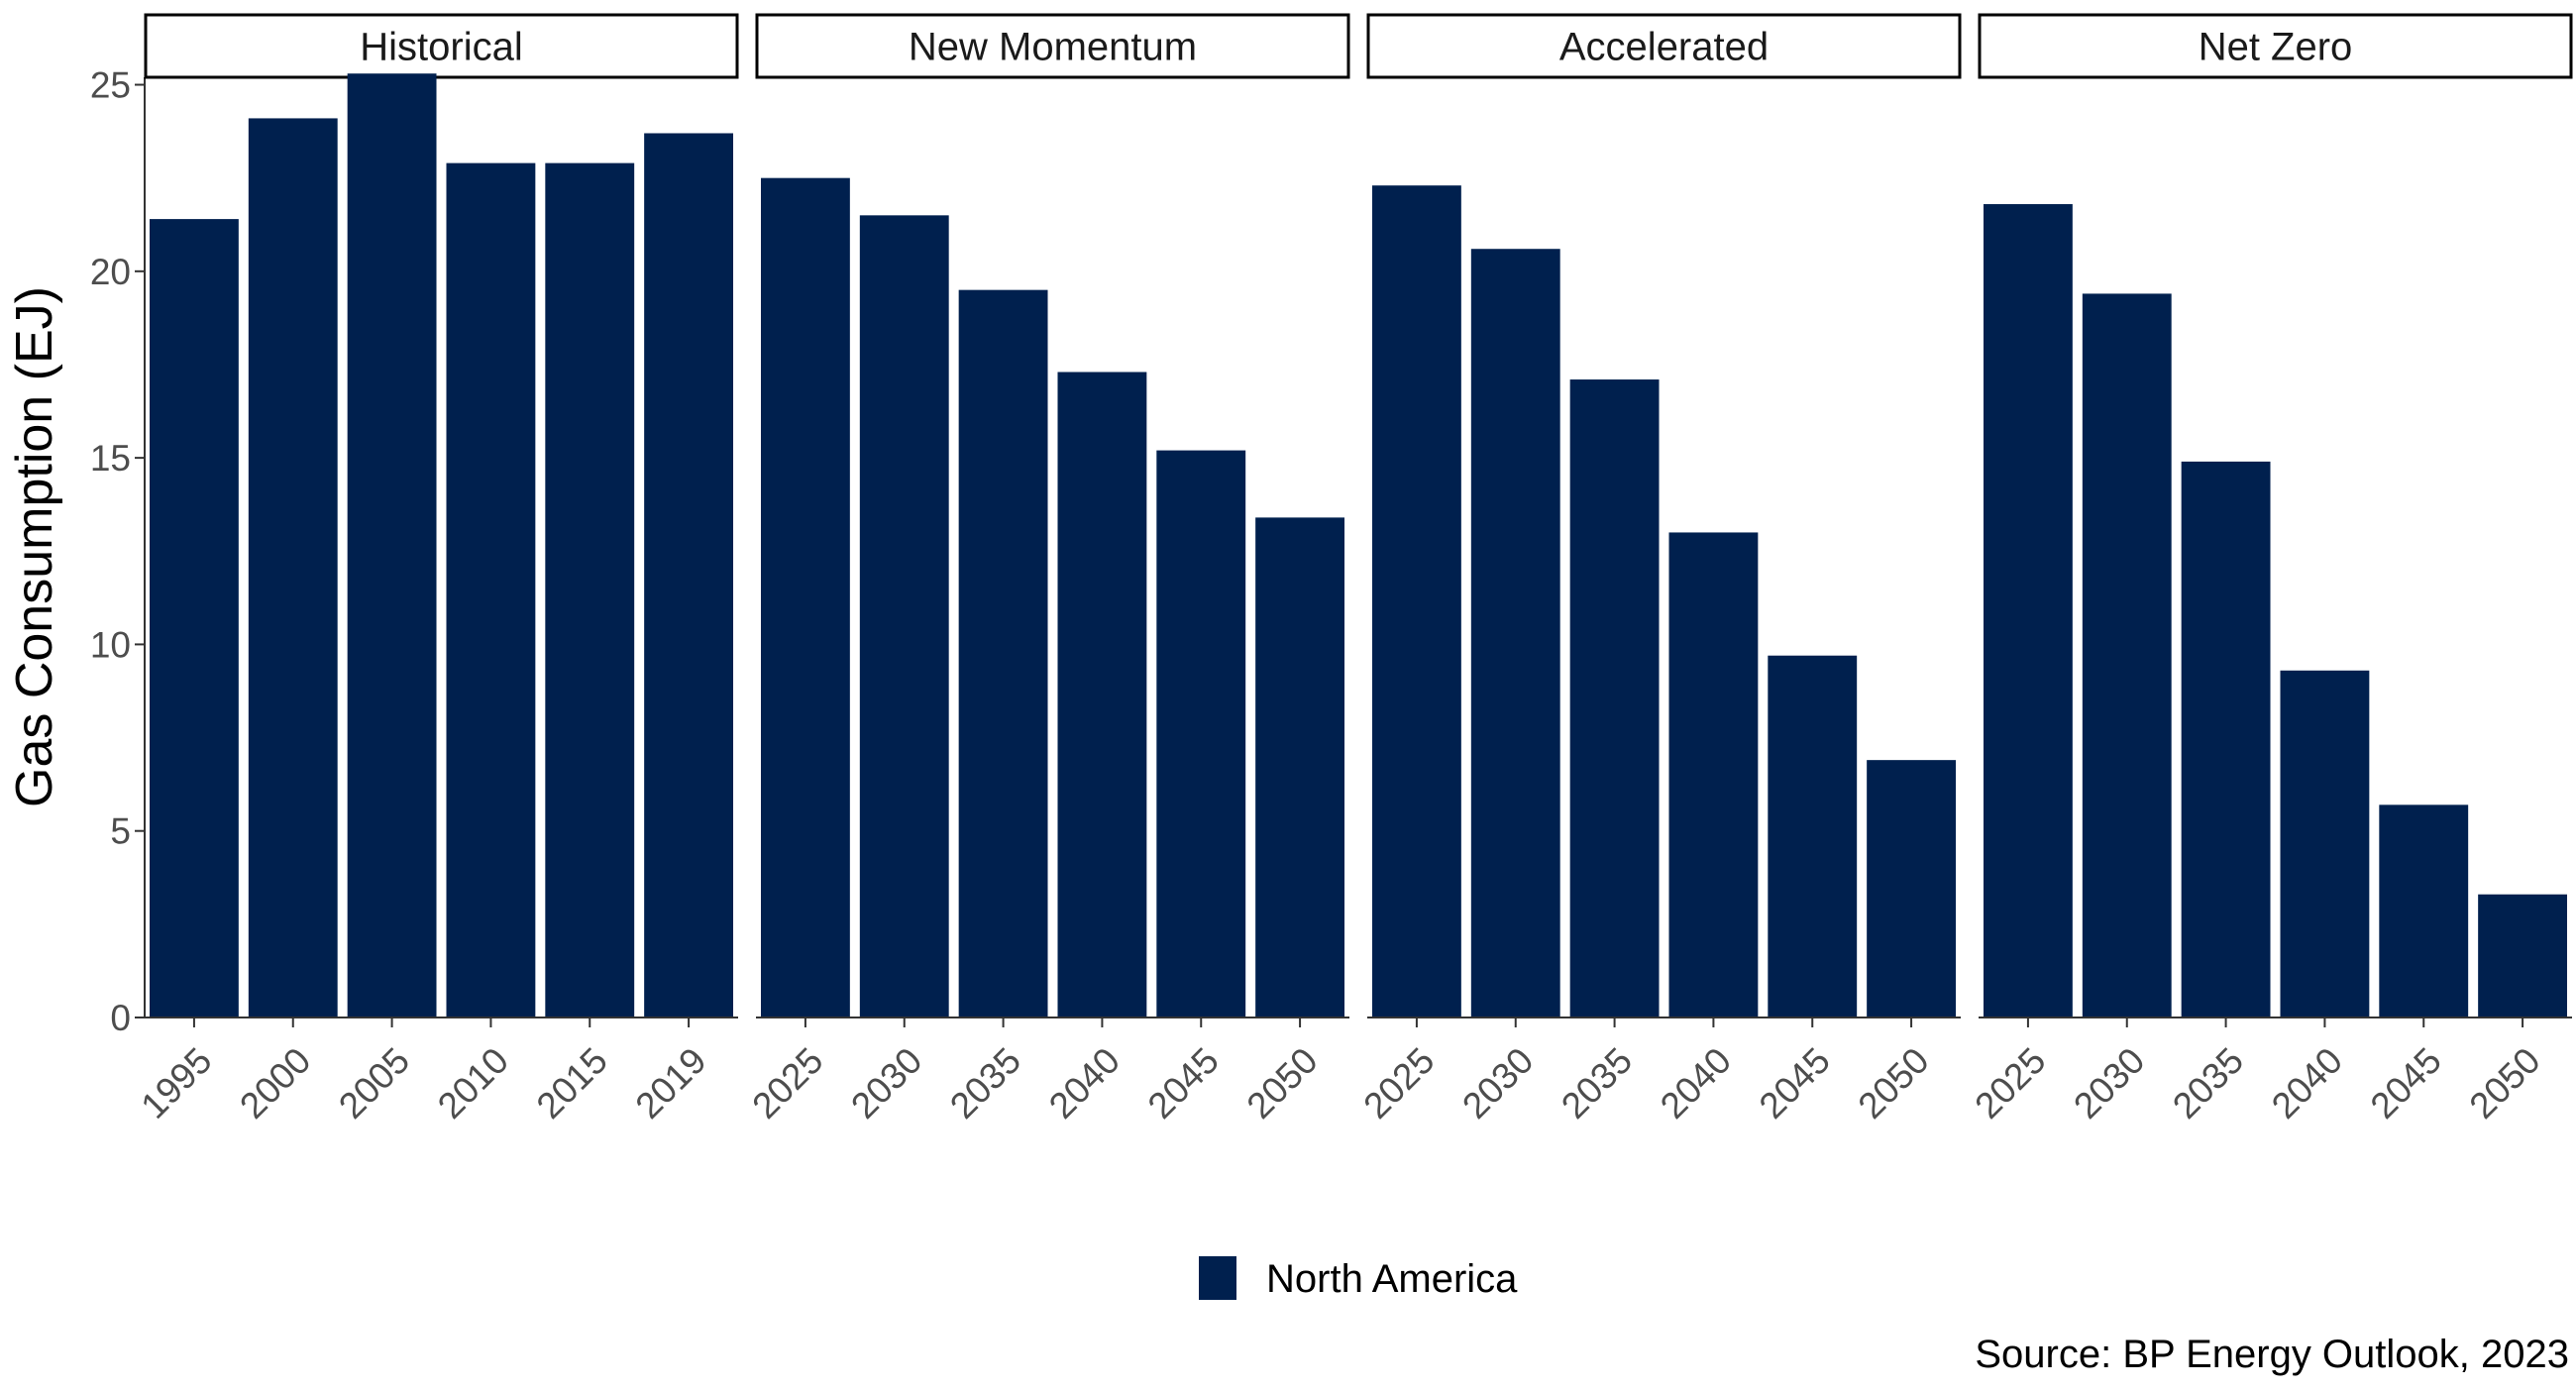 This screenshot has width=2576, height=1392. I want to click on x-tick-label: 2019, so click(671, 1083).